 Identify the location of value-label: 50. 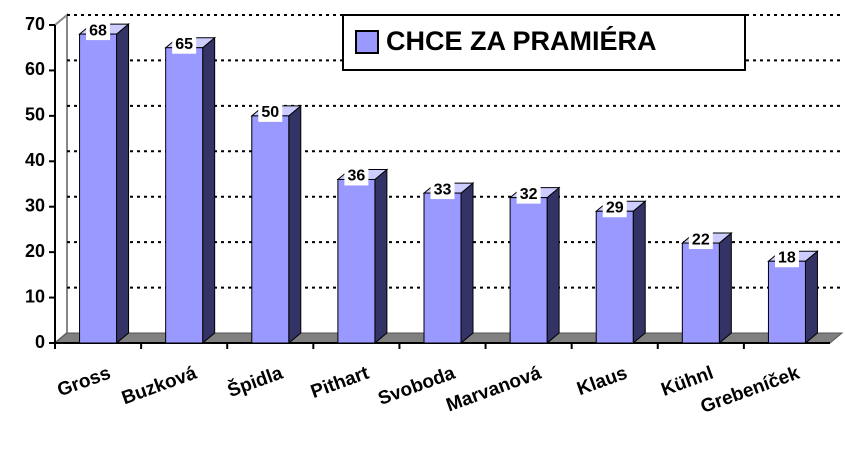
(270, 112).